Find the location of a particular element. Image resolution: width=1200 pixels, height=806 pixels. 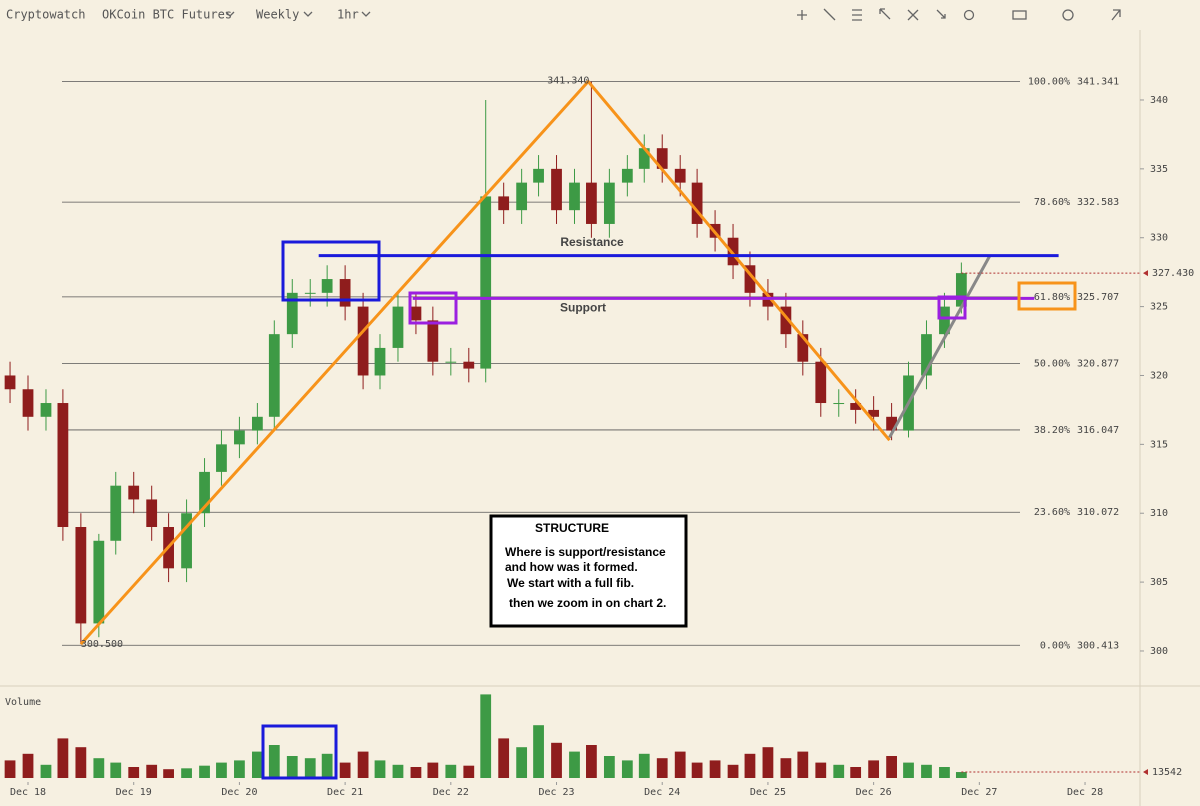

arrow-tool is located at coordinates (885, 14).